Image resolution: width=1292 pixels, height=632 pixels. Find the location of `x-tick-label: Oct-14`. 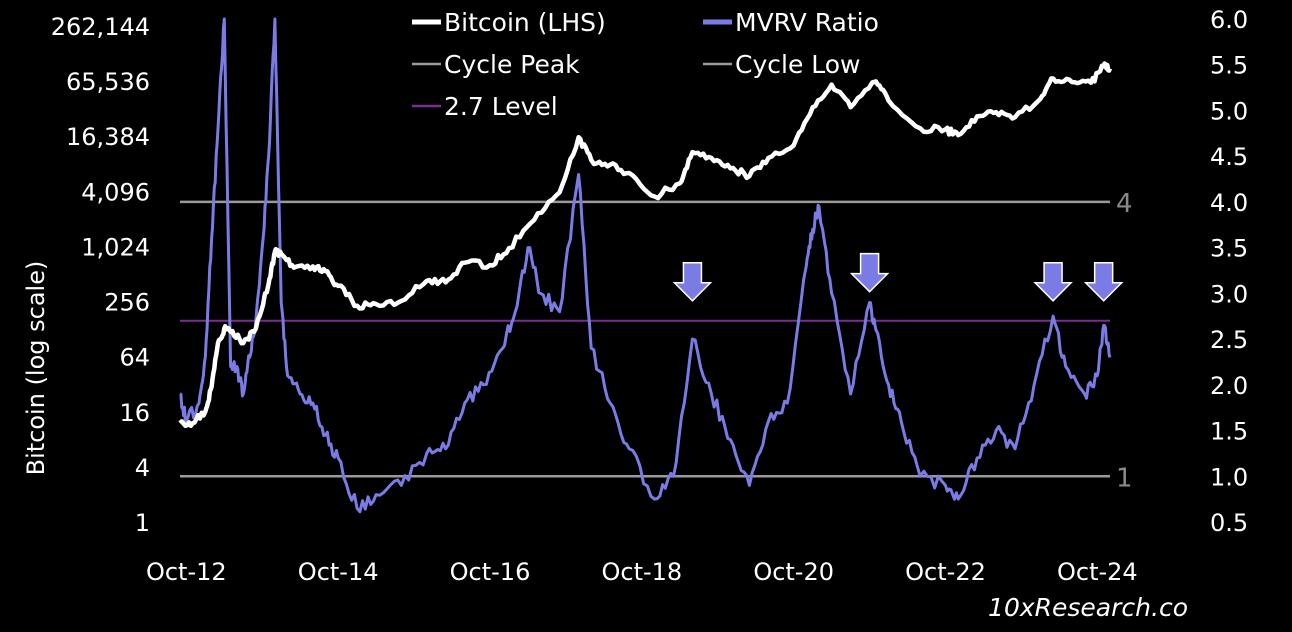

x-tick-label: Oct-14 is located at coordinates (338, 572).